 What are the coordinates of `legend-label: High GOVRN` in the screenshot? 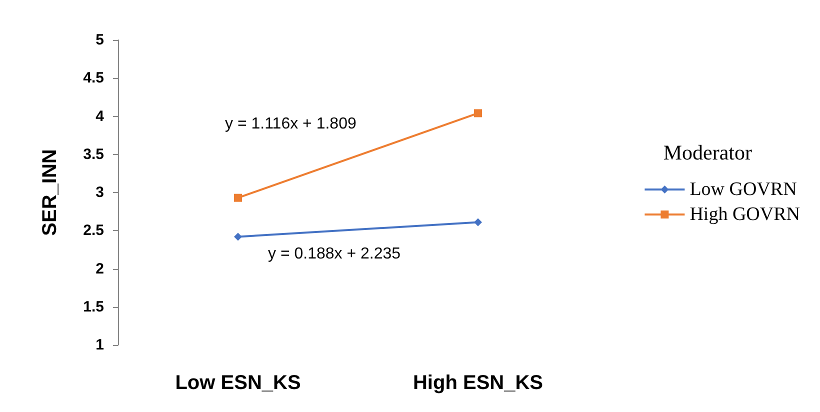 It's located at (745, 214).